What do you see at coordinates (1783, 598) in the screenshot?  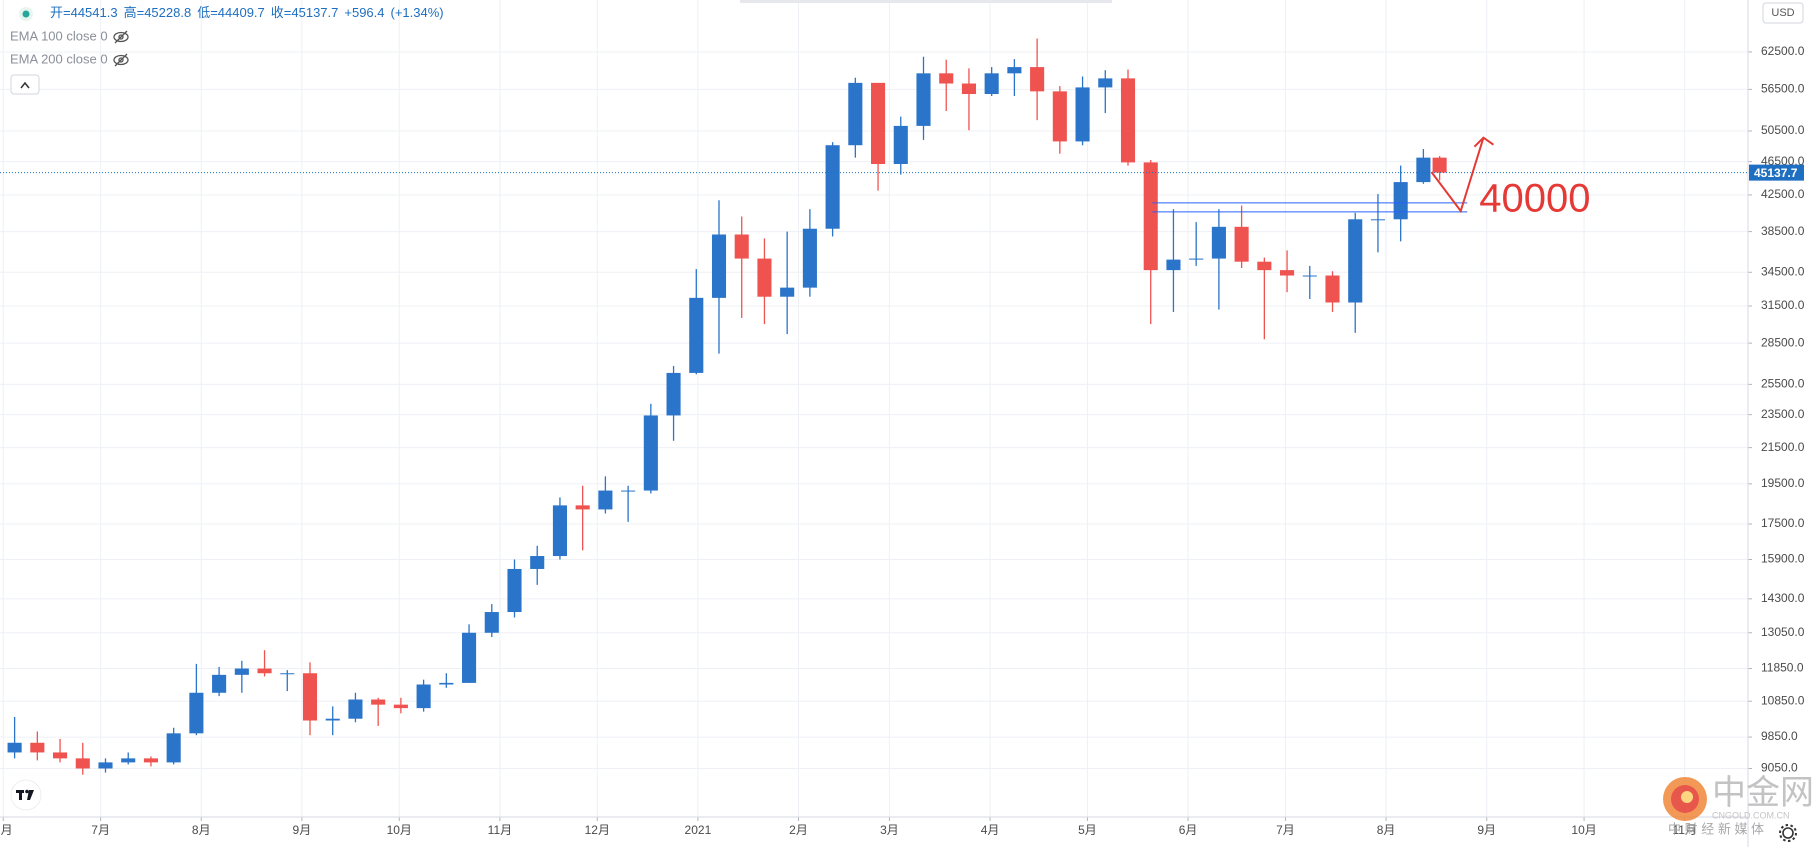 I see `y-tick-label: 14300.0` at bounding box center [1783, 598].